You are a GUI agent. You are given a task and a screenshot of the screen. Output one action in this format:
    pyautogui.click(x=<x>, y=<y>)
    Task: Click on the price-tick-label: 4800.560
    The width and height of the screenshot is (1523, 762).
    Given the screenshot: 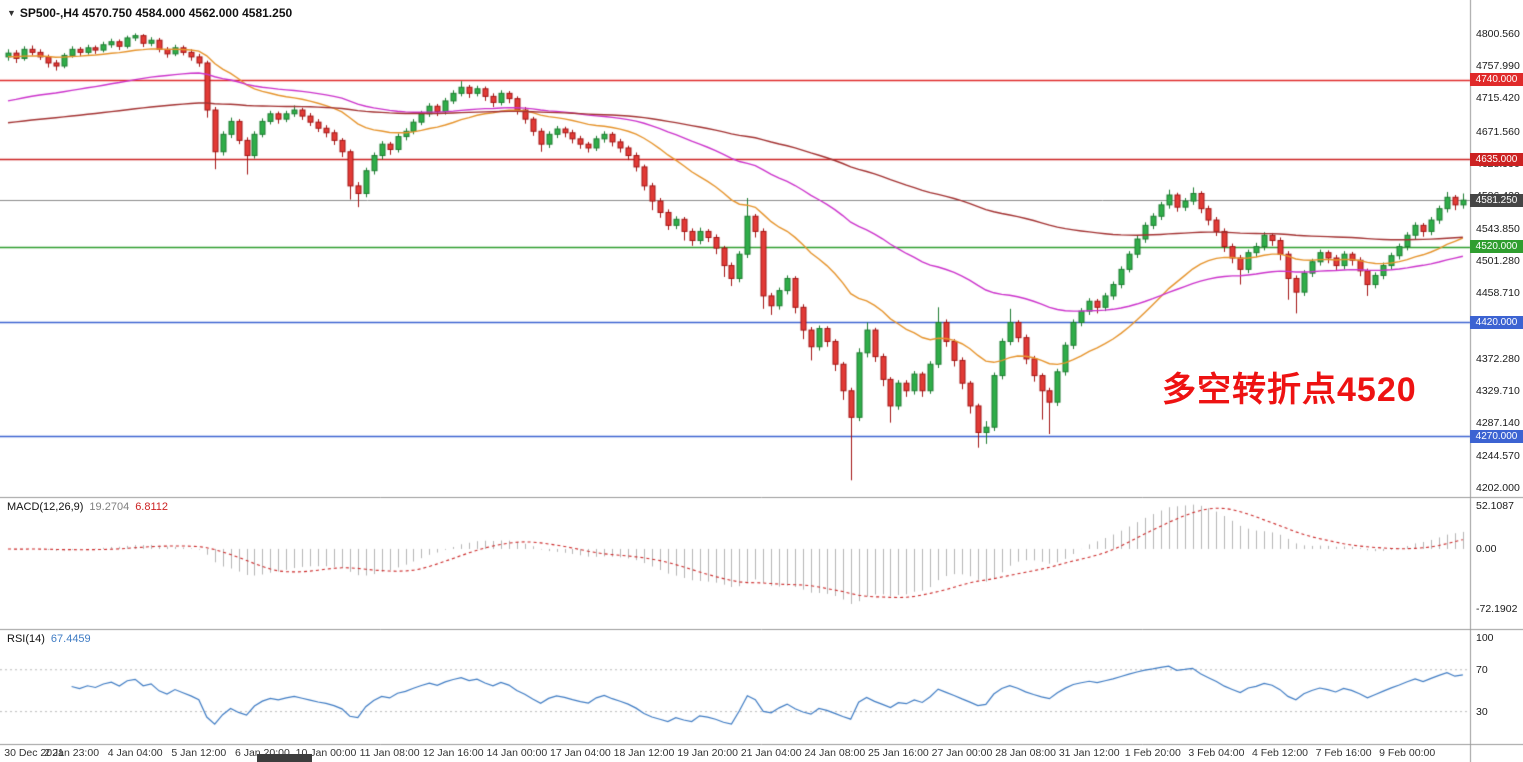 What is the action you would take?
    pyautogui.click(x=1498, y=33)
    